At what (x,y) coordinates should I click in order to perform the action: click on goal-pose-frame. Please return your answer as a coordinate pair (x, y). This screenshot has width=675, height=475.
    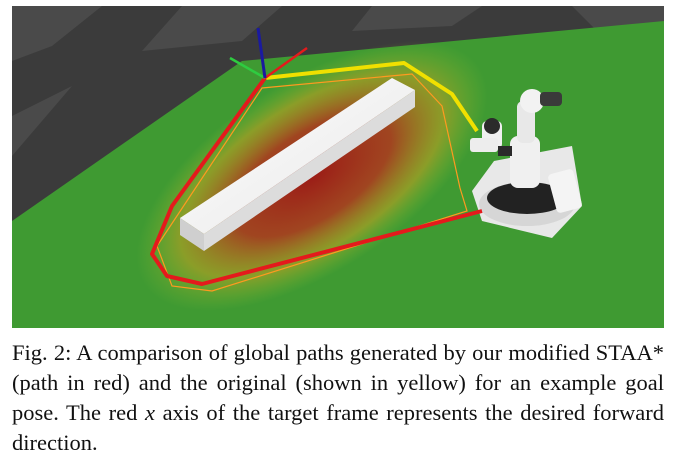
    Looking at the image, I should click on (268, 53).